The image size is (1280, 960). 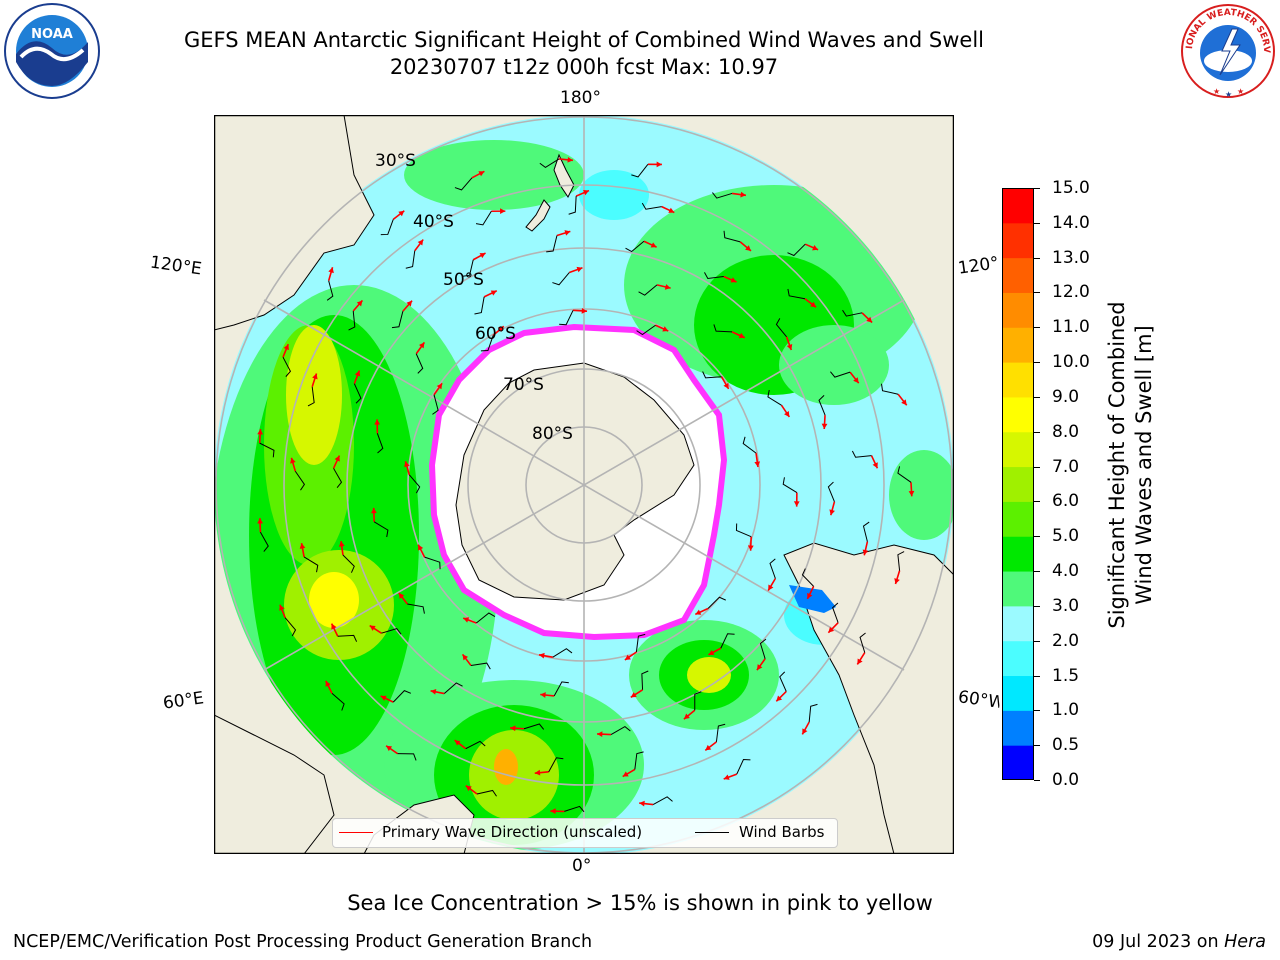 I want to click on colorbar-tick-label: 1.5, so click(x=1066, y=675).